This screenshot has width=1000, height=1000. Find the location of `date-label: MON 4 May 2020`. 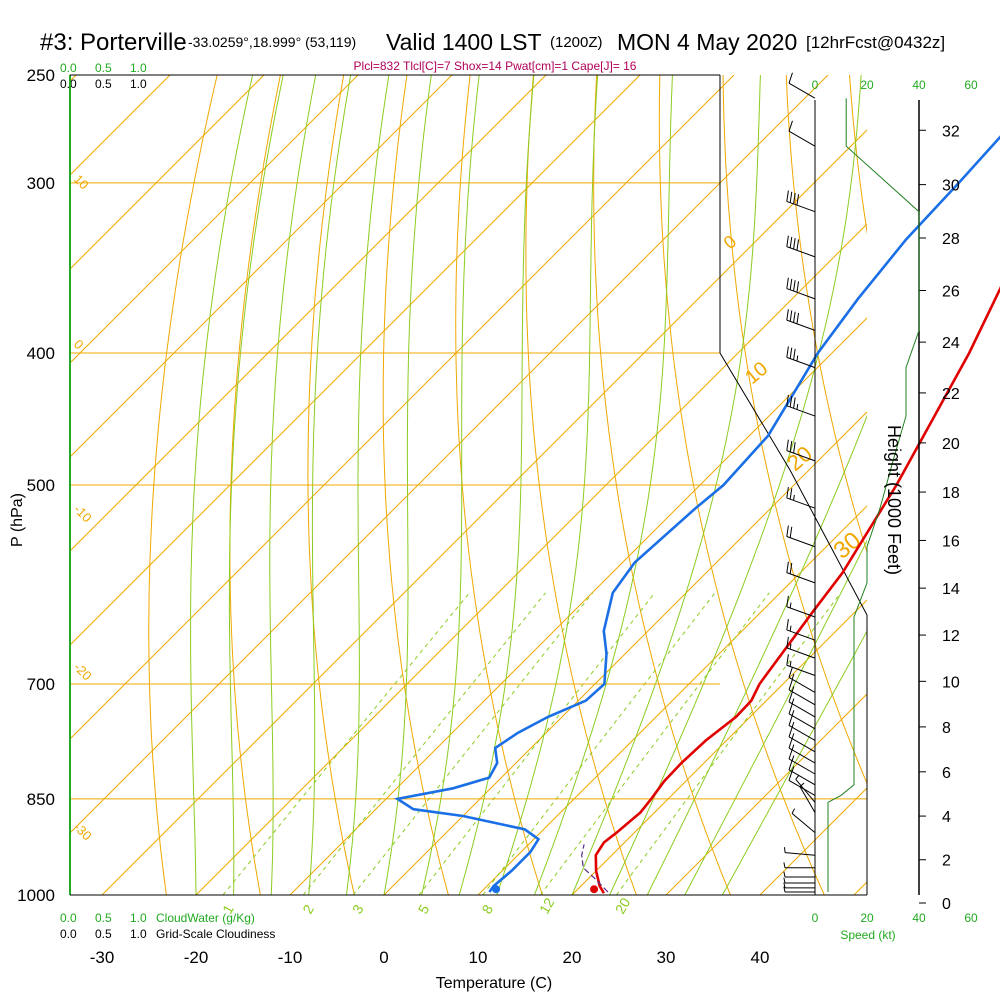

date-label: MON 4 May 2020 is located at coordinates (707, 42).